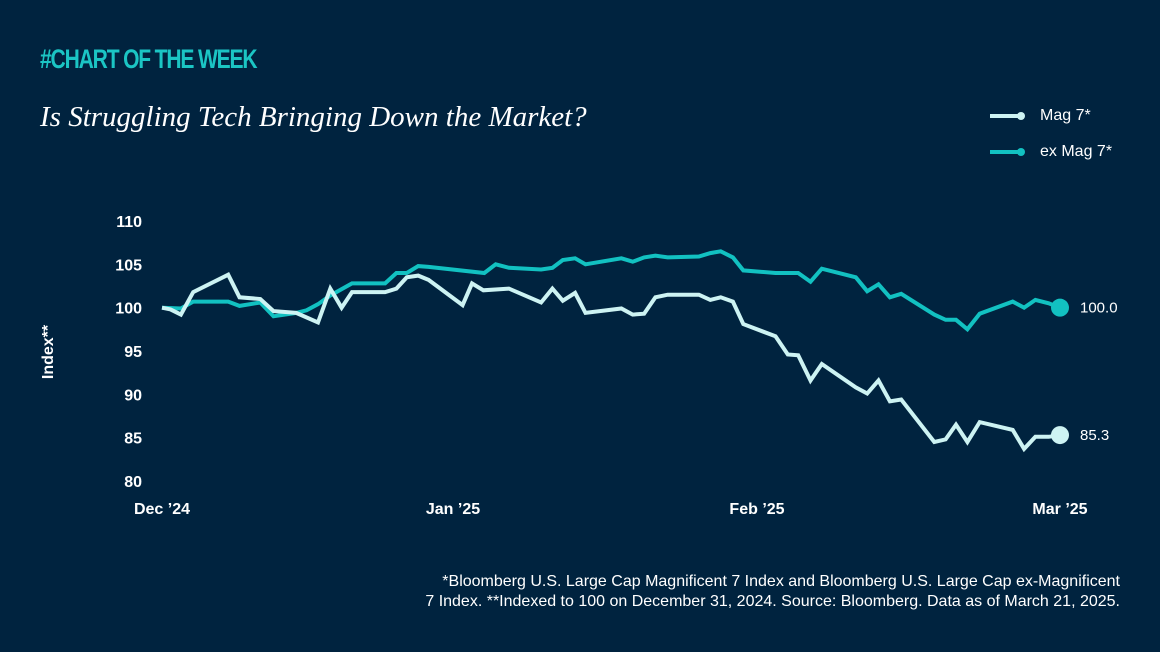 The width and height of the screenshot is (1160, 652). What do you see at coordinates (133, 395) in the screenshot?
I see `y-tick-label: 90` at bounding box center [133, 395].